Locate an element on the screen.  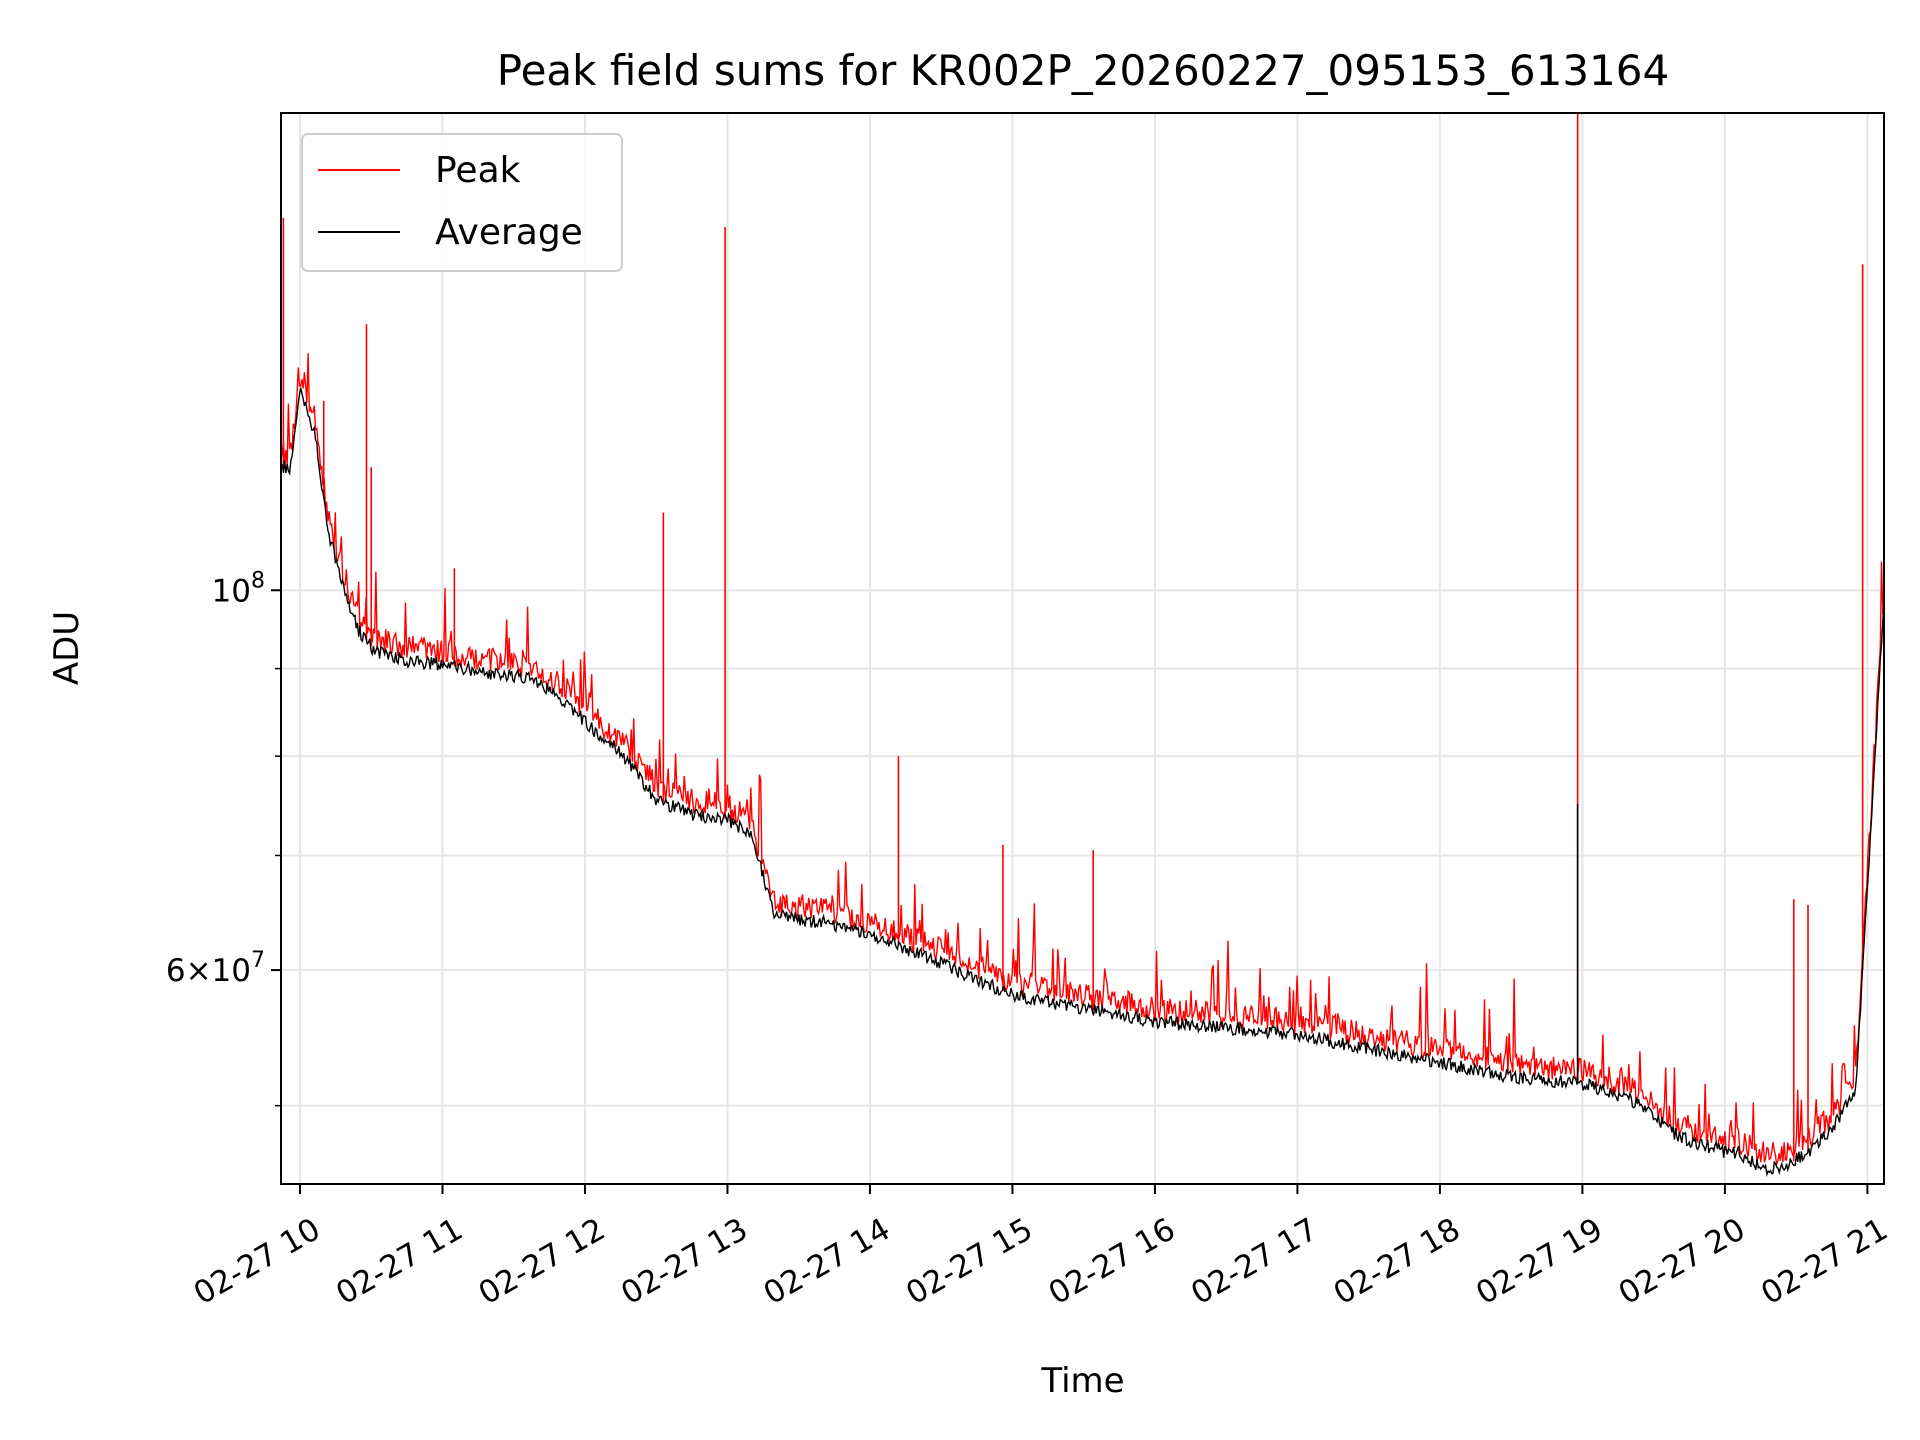
legend-box is located at coordinates (462, 202).